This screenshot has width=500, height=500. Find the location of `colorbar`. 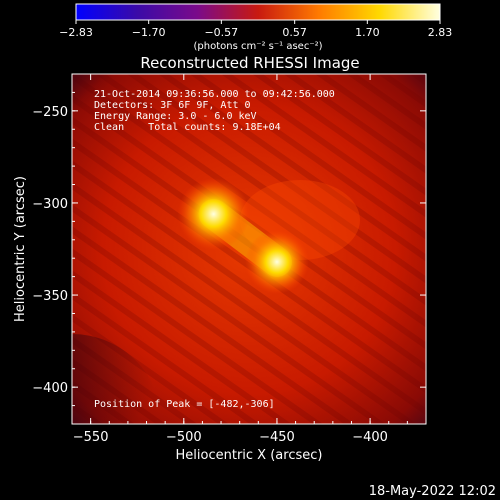

colorbar is located at coordinates (258, 12).